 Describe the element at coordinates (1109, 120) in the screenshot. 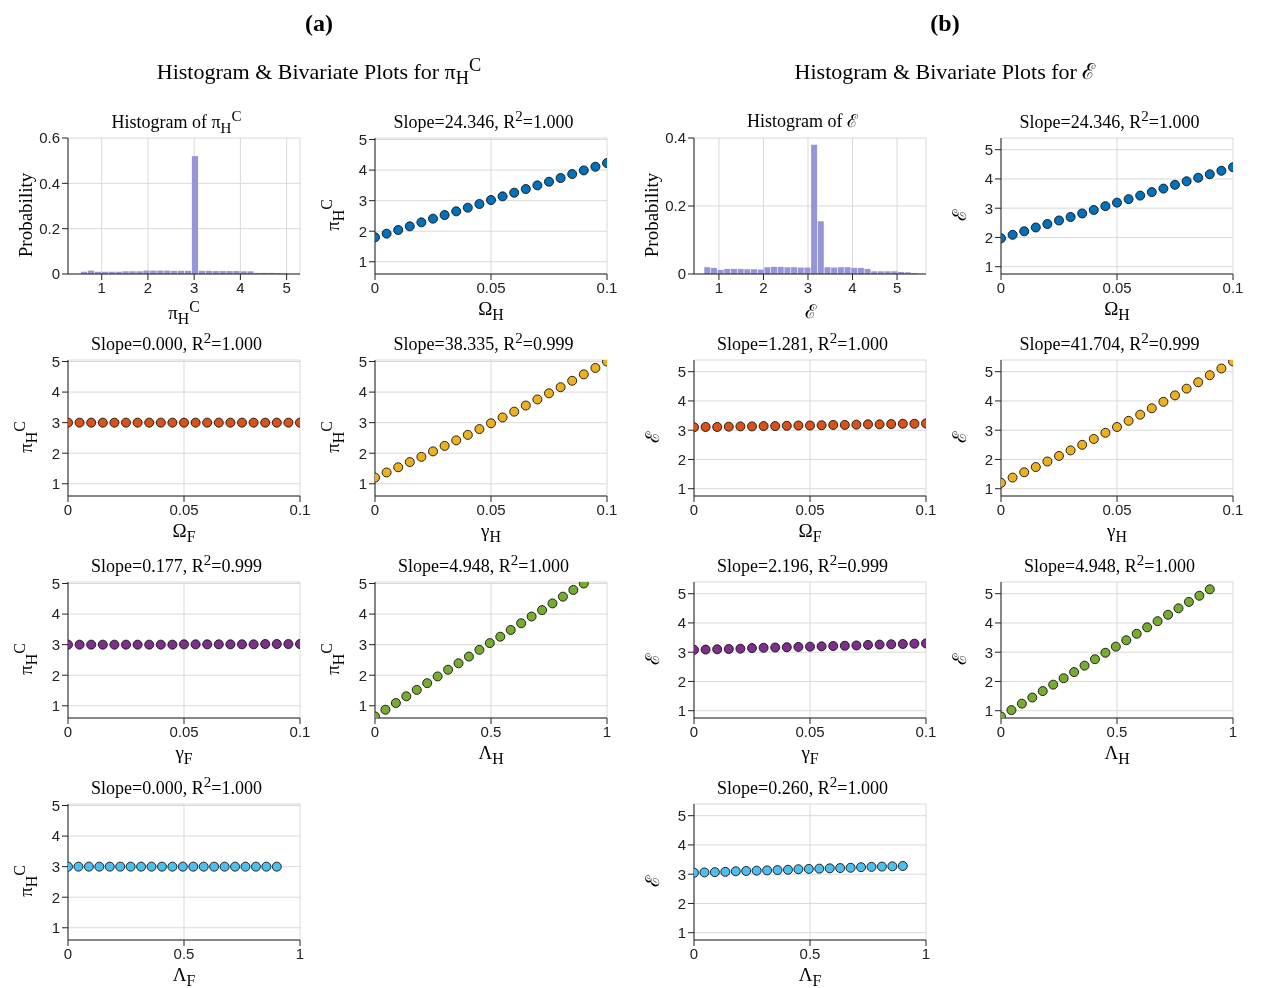

I see `chart-title: Slope=24.346, R$^{2}$=1.000` at that location.